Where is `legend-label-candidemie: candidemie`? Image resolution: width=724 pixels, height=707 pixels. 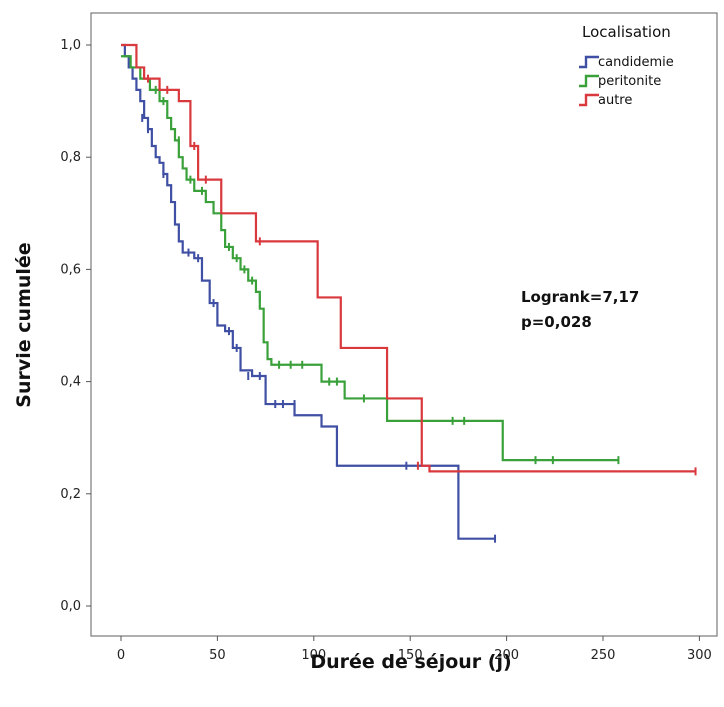
legend-label-candidemie: candidemie is located at coordinates (636, 62).